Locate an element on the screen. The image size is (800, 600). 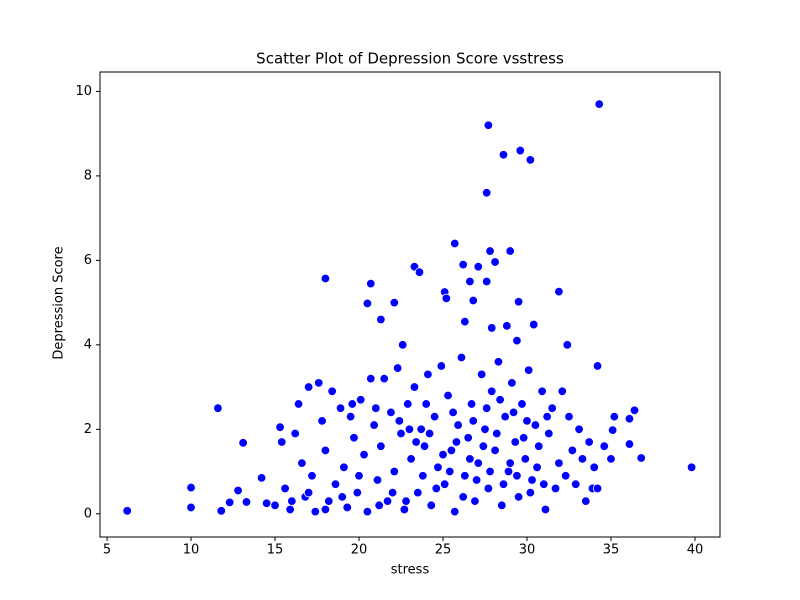
y-tick-label: 6 is located at coordinates (88, 260).